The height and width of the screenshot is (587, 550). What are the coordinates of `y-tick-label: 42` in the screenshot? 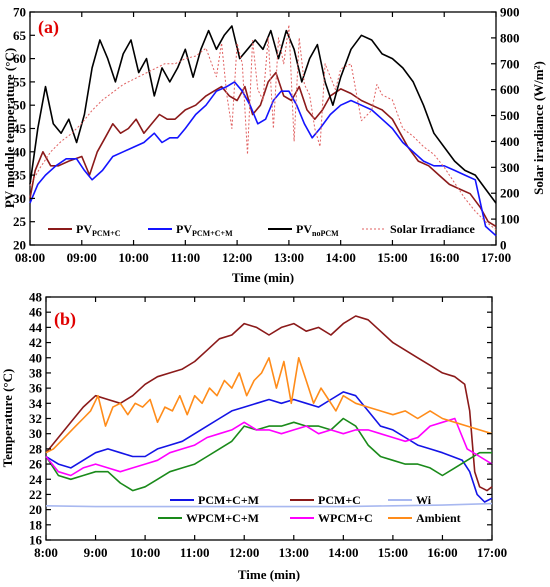 It's located at (35, 342).